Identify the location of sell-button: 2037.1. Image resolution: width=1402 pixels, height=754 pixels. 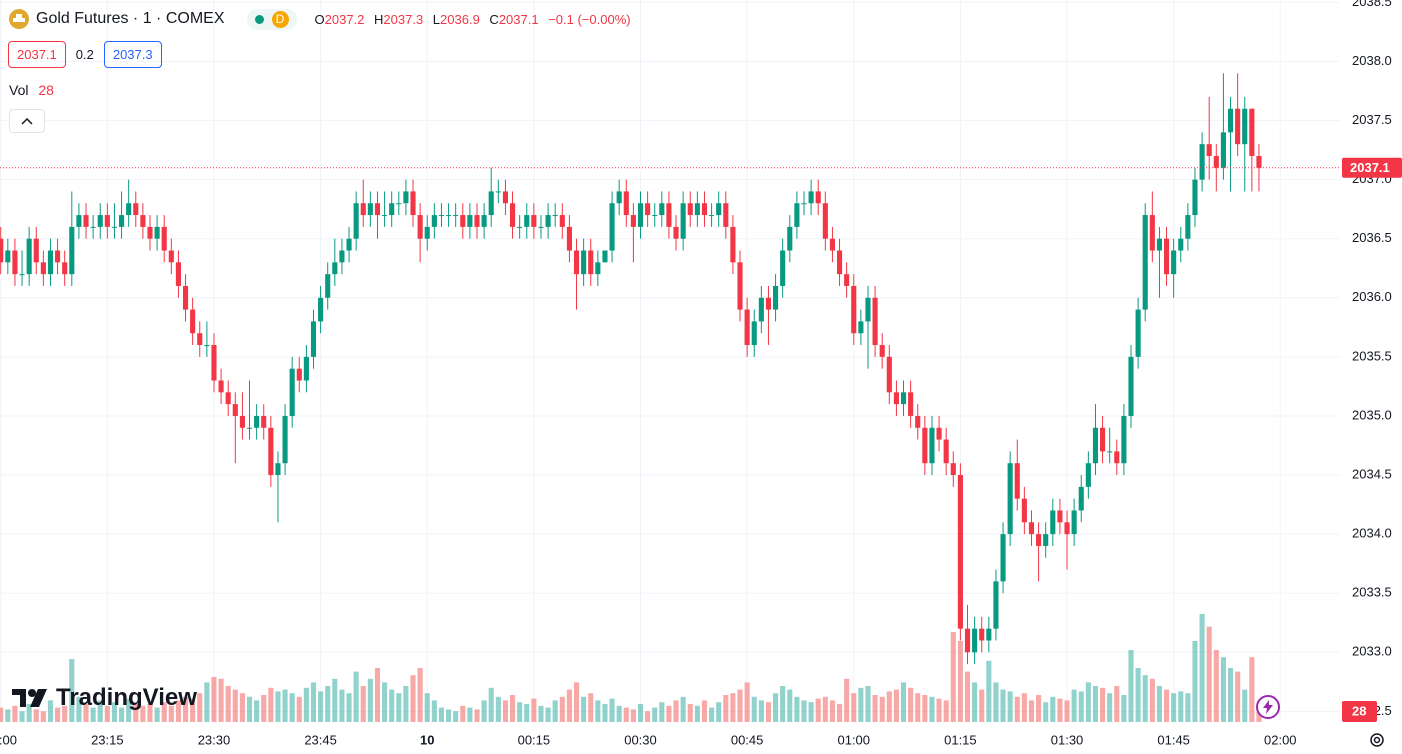
(37, 54).